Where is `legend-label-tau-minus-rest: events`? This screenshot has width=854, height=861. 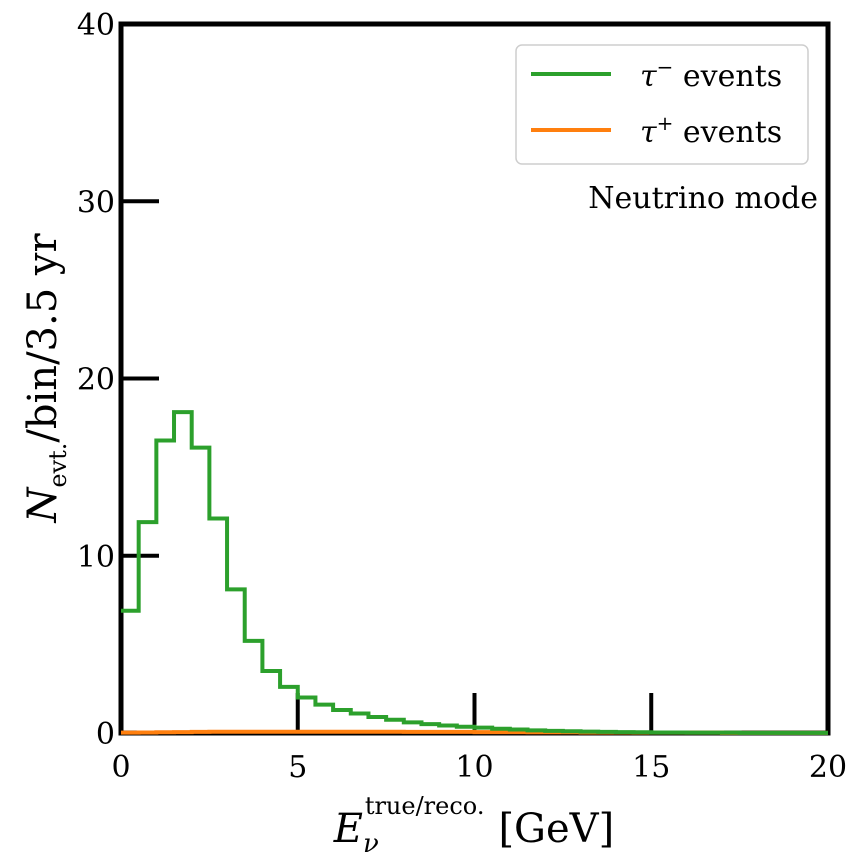 legend-label-tau-minus-rest: events is located at coordinates (727, 76).